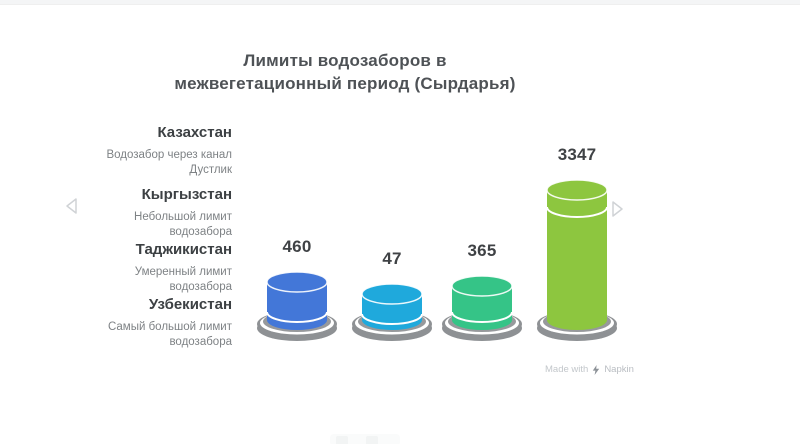  I want to click on bar-column-Таджикистан: 365, so click(482, 291).